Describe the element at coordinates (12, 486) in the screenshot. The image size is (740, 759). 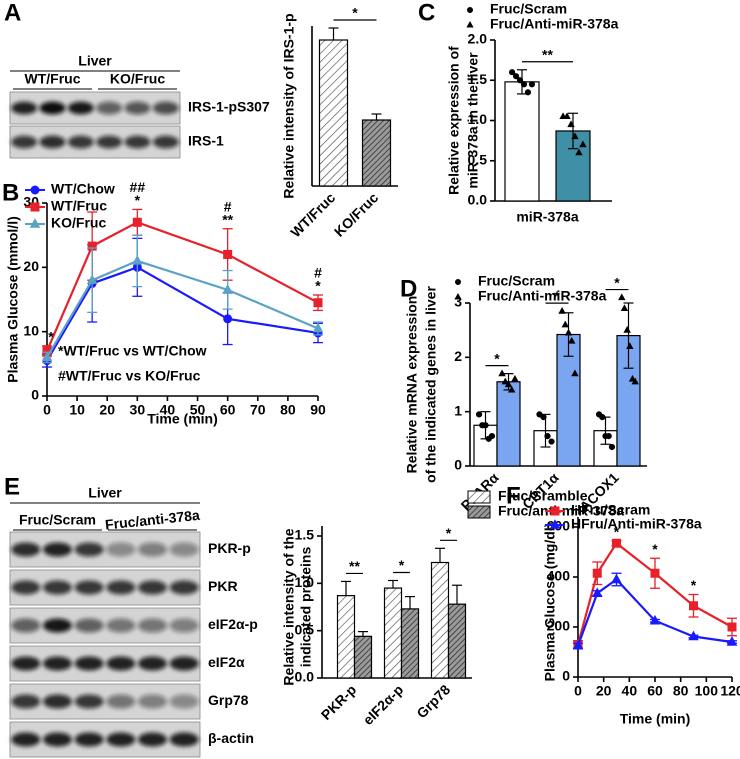
I see `panel-label: E` at that location.